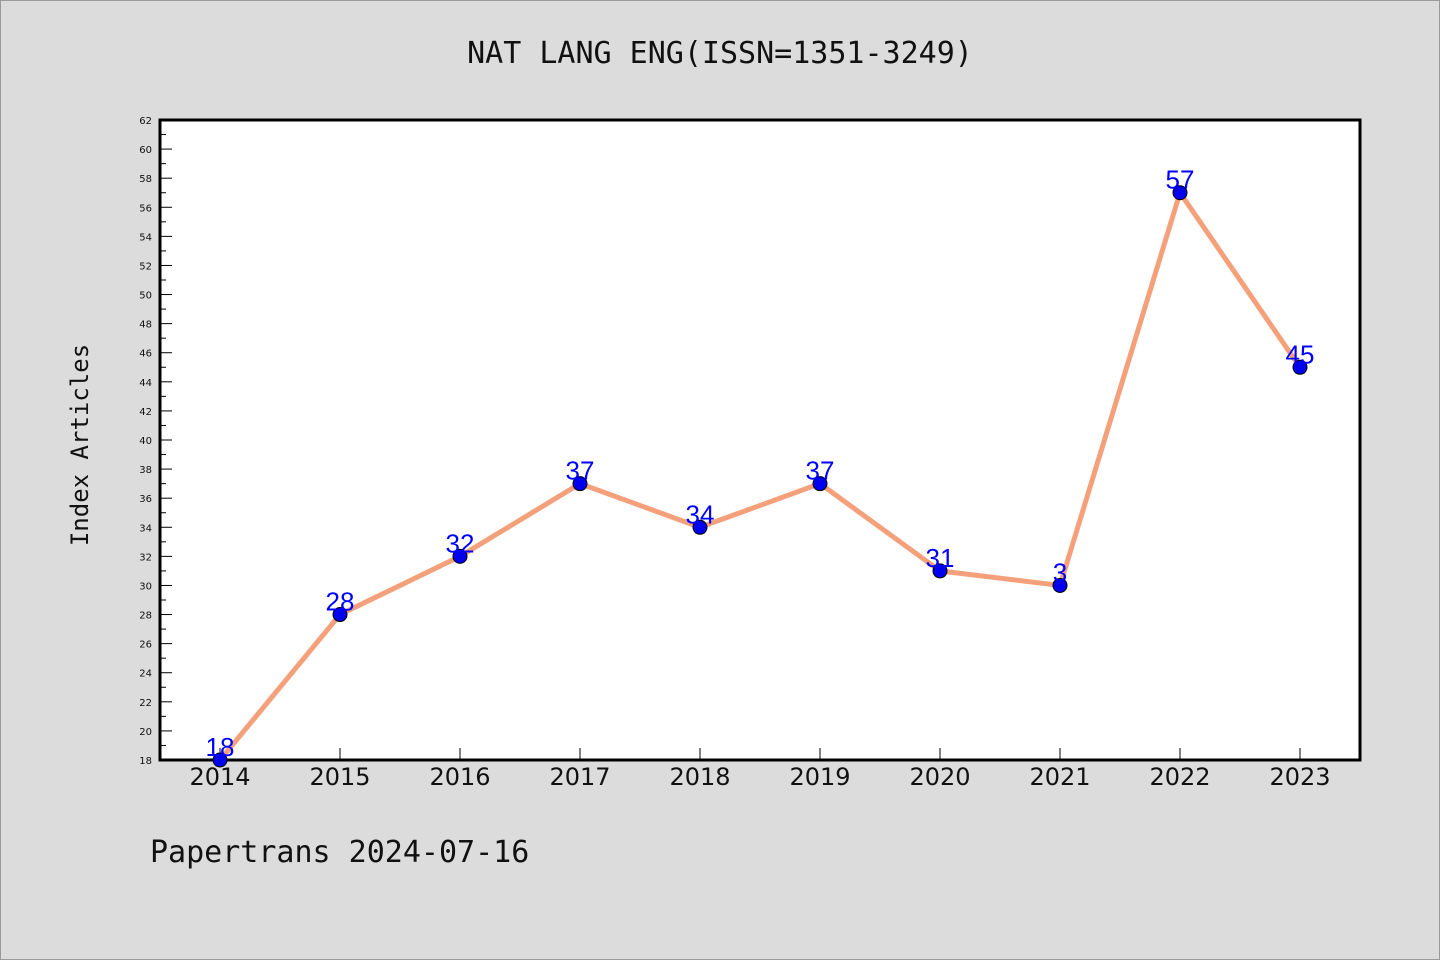 The image size is (1440, 960). What do you see at coordinates (720, 53) in the screenshot?
I see `chart-title: NAT LANG ENG(ISSN=1351-3249)` at bounding box center [720, 53].